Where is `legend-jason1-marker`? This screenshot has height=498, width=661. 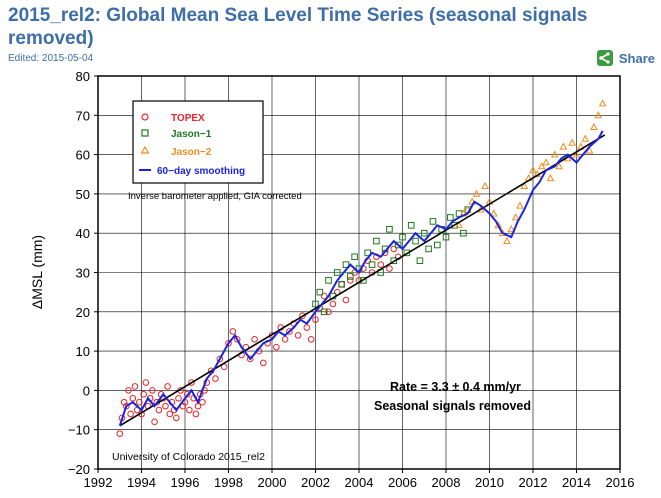 legend-jason1-marker is located at coordinates (145, 133).